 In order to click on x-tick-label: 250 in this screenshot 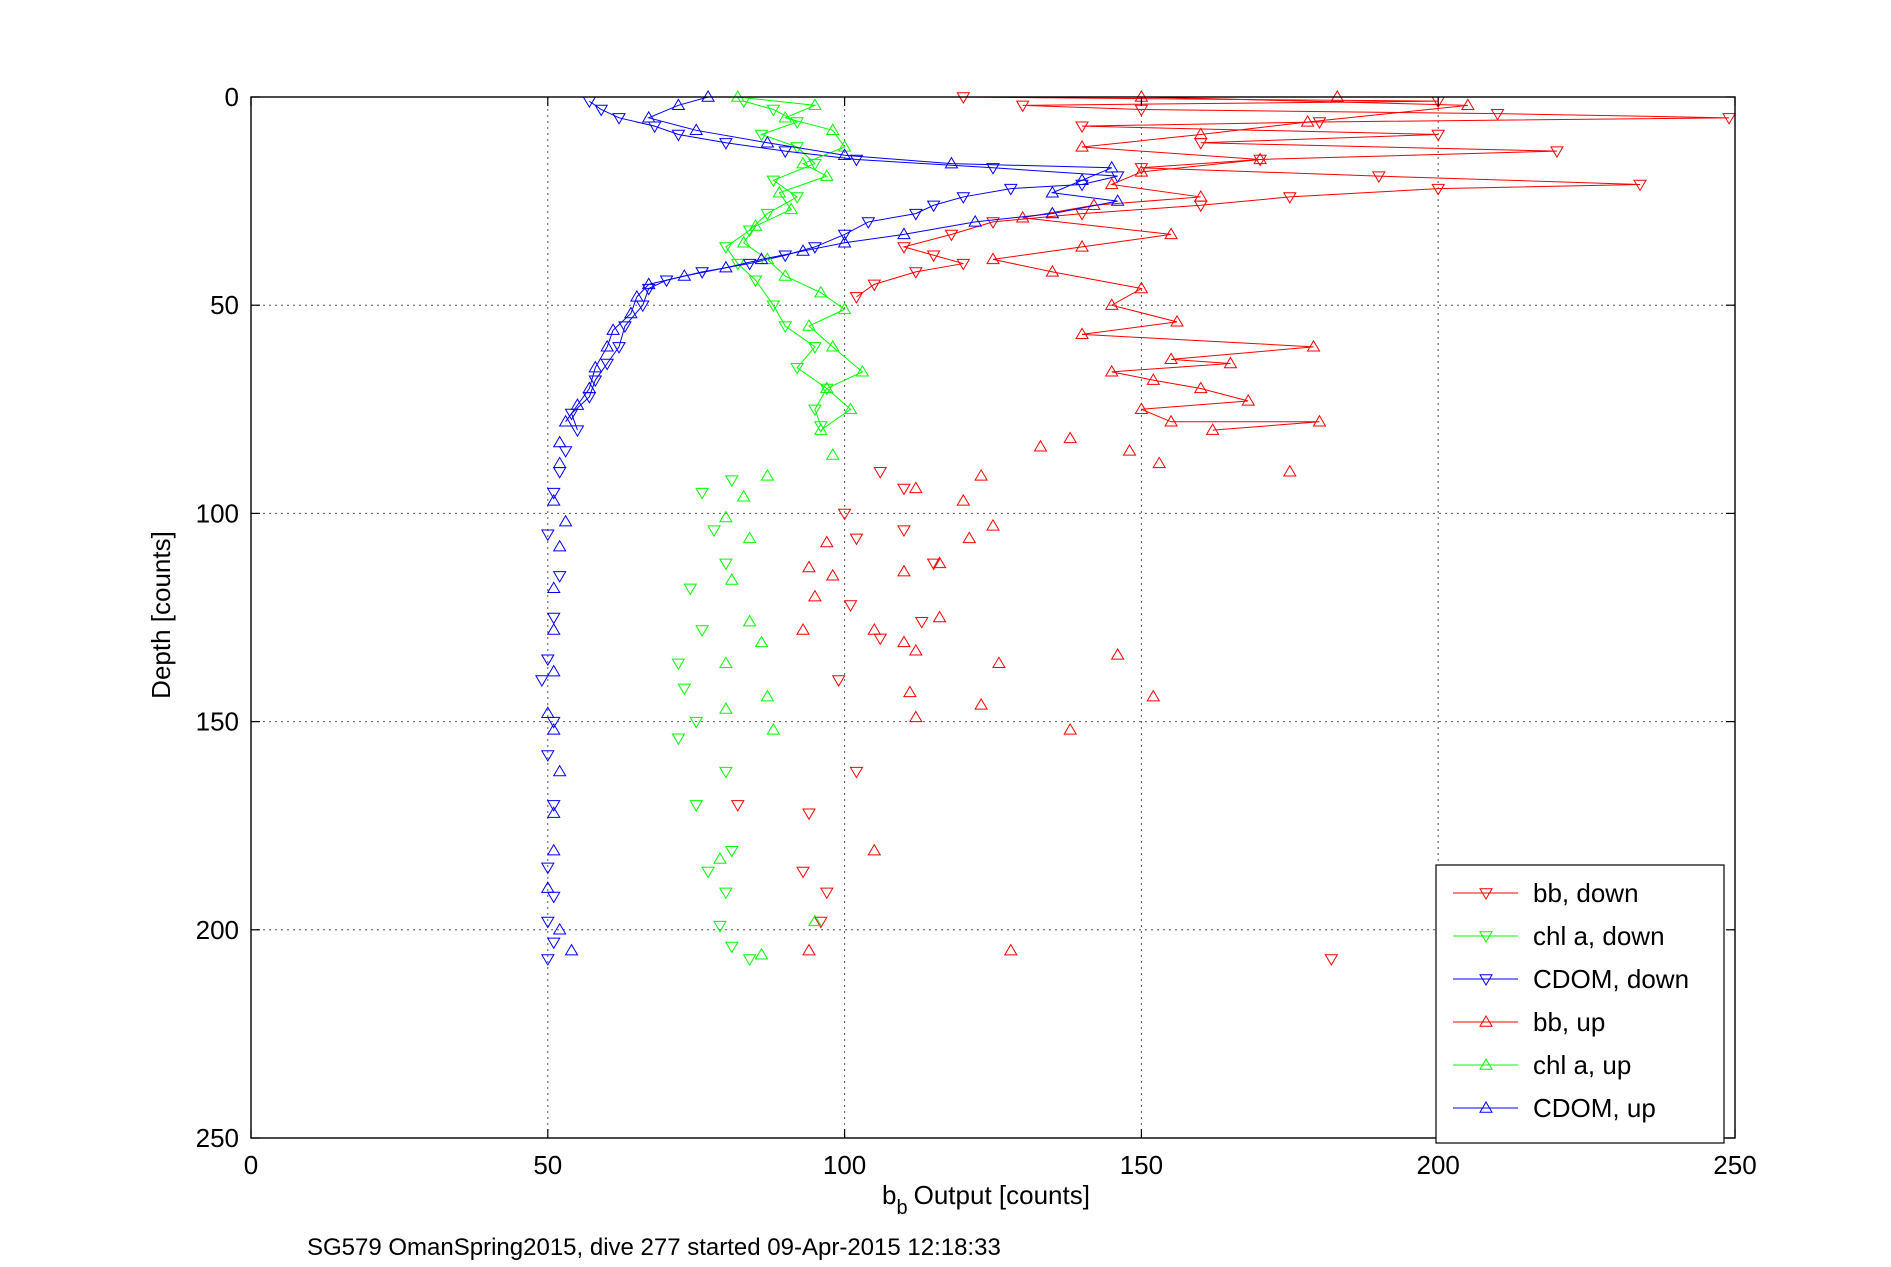, I will do `click(1734, 1165)`.